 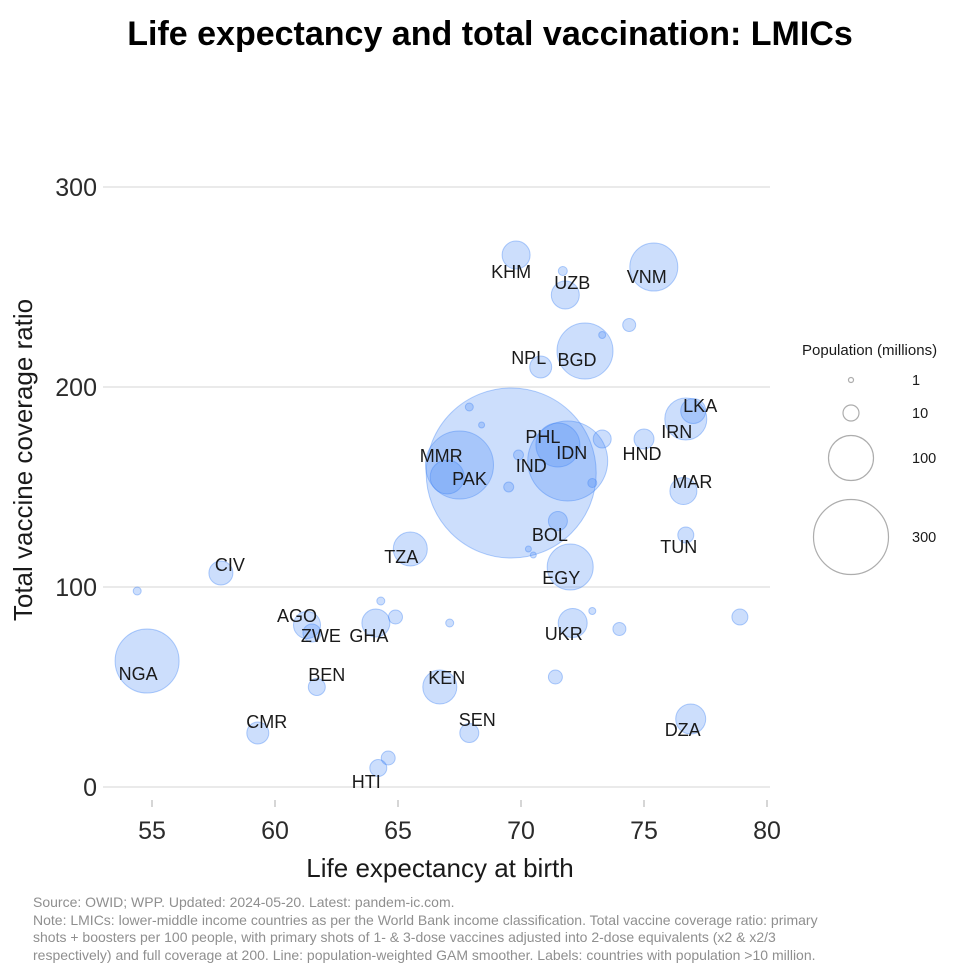 What do you see at coordinates (550, 535) in the screenshot?
I see `country-label-BOL: BOL` at bounding box center [550, 535].